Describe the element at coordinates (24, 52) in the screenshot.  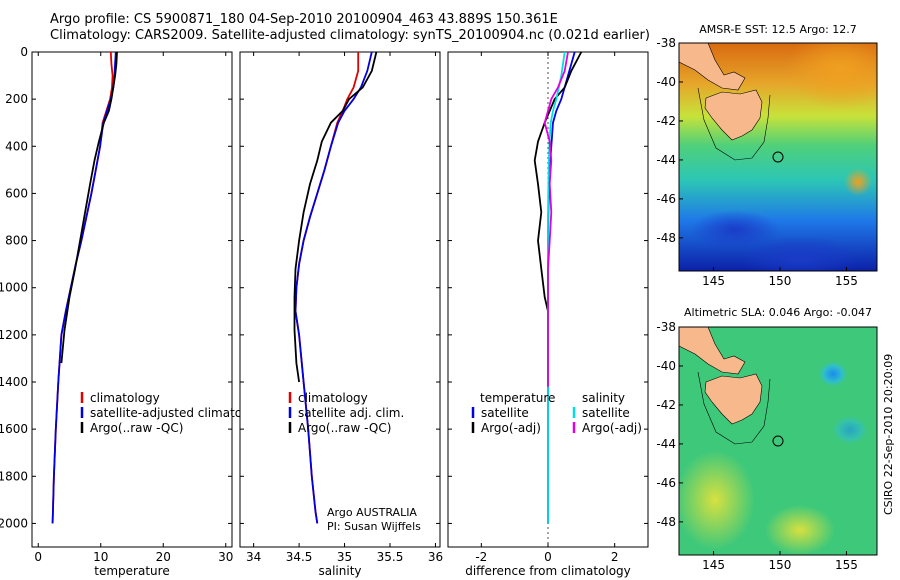
I see `y-tick-label: 0` at that location.